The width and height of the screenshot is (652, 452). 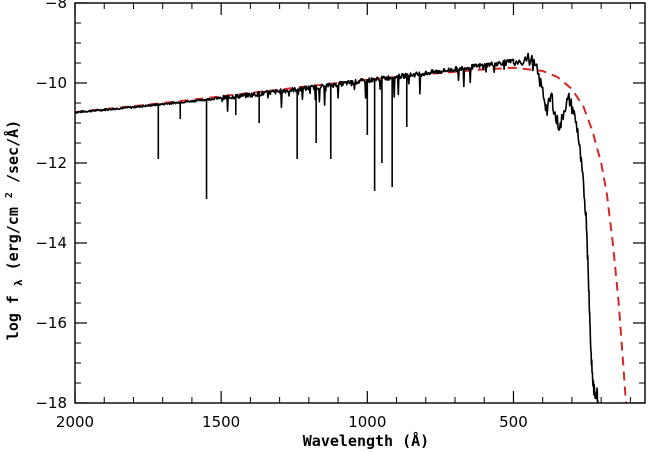 What do you see at coordinates (51, 323) in the screenshot?
I see `y-tick-label: −16` at bounding box center [51, 323].